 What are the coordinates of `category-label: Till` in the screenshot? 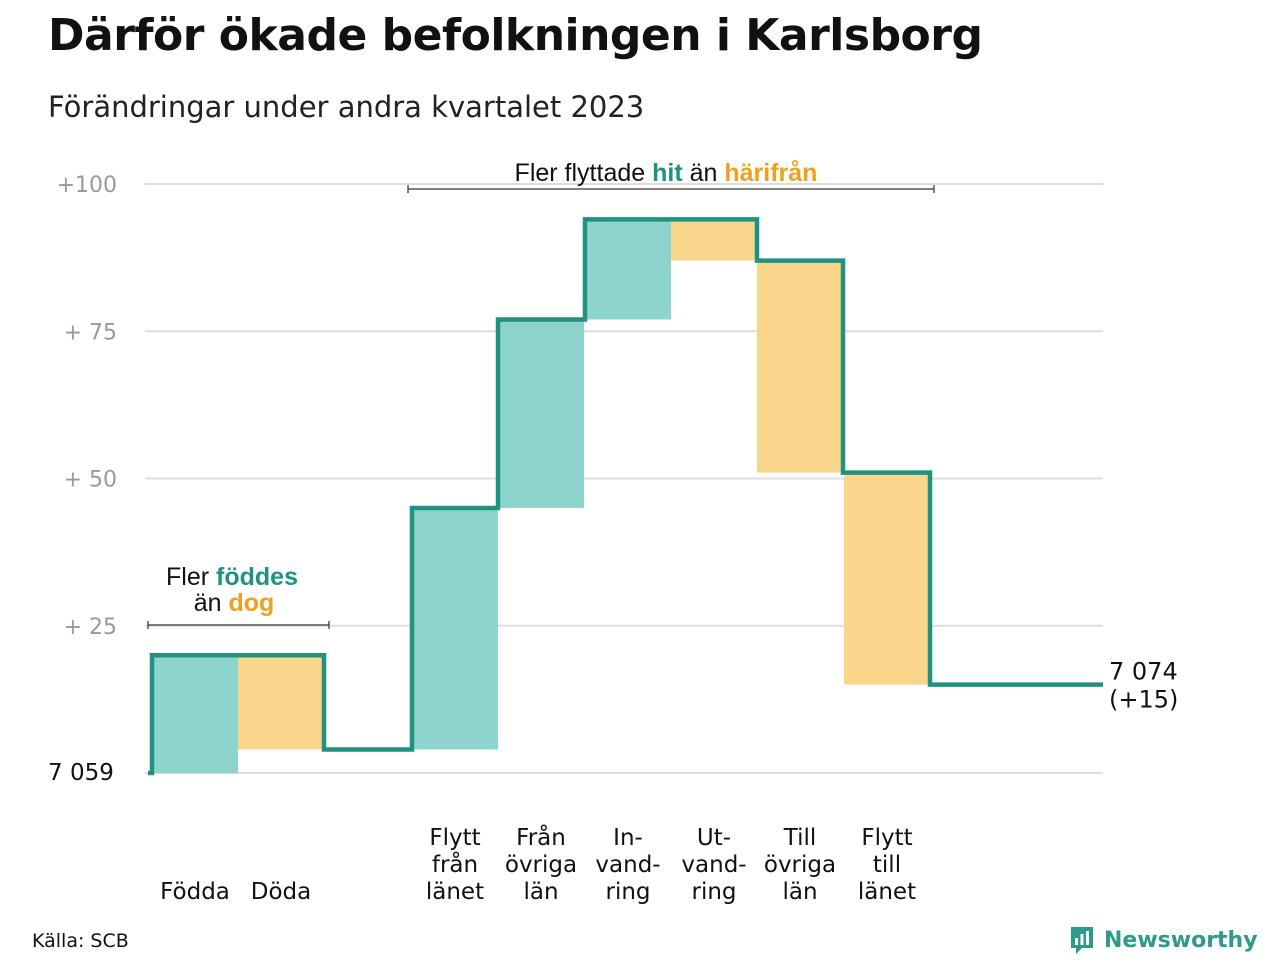 It's located at (800, 838).